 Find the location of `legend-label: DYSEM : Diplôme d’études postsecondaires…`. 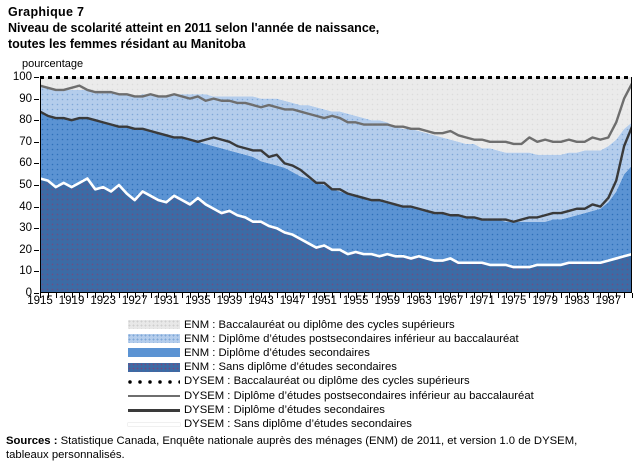

legend-label: DYSEM : Diplôme d’études postsecondaires… is located at coordinates (359, 395).